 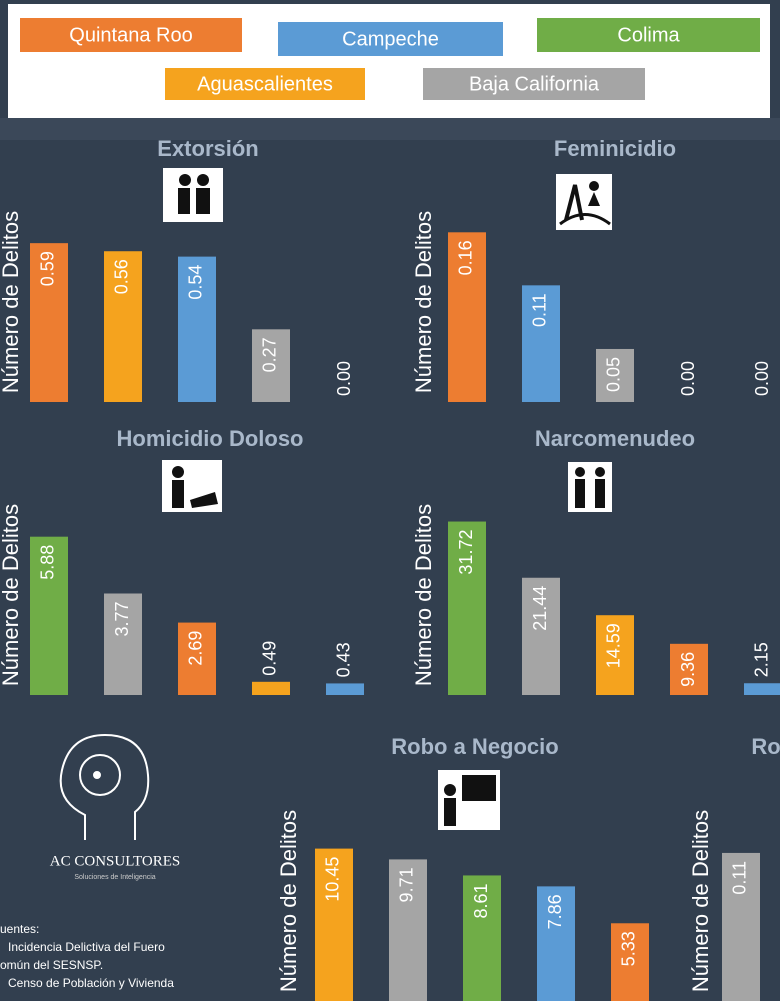 What do you see at coordinates (122, 276) in the screenshot?
I see `value-label: 0.56` at bounding box center [122, 276].